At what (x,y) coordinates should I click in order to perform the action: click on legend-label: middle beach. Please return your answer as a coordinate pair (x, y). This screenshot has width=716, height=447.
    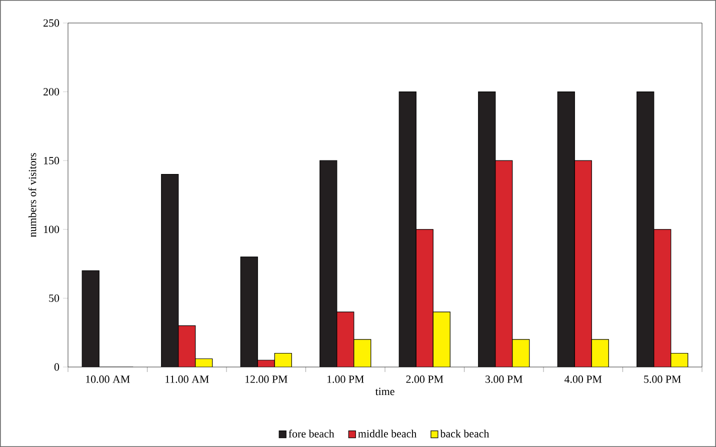
    Looking at the image, I should click on (387, 434).